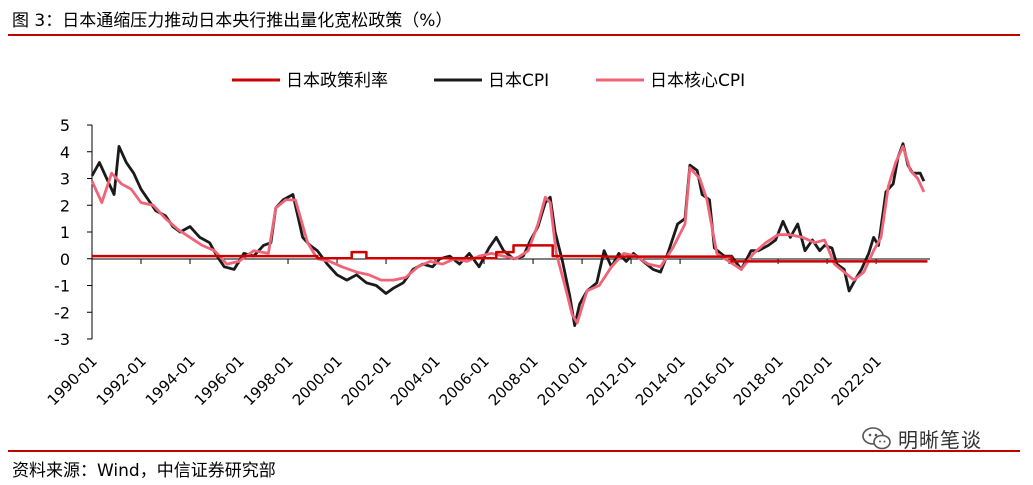 This screenshot has height=485, width=1033. I want to click on x-tick-label: 2020-01, so click(807, 380).